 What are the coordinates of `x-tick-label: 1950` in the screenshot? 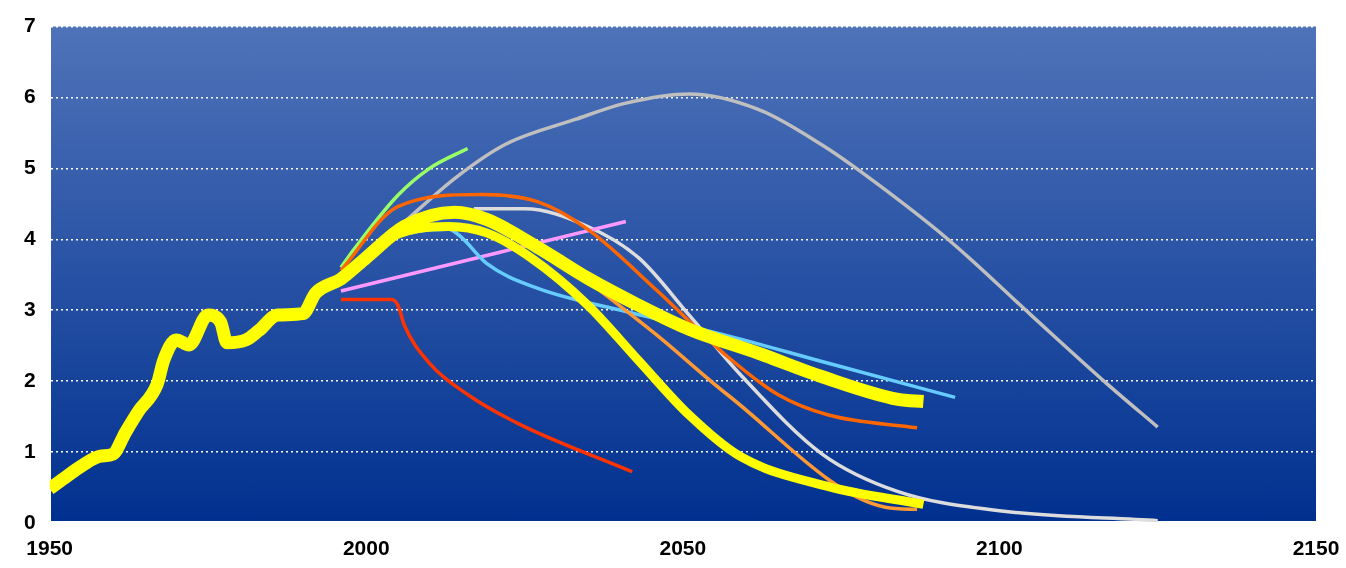 It's located at (50, 548).